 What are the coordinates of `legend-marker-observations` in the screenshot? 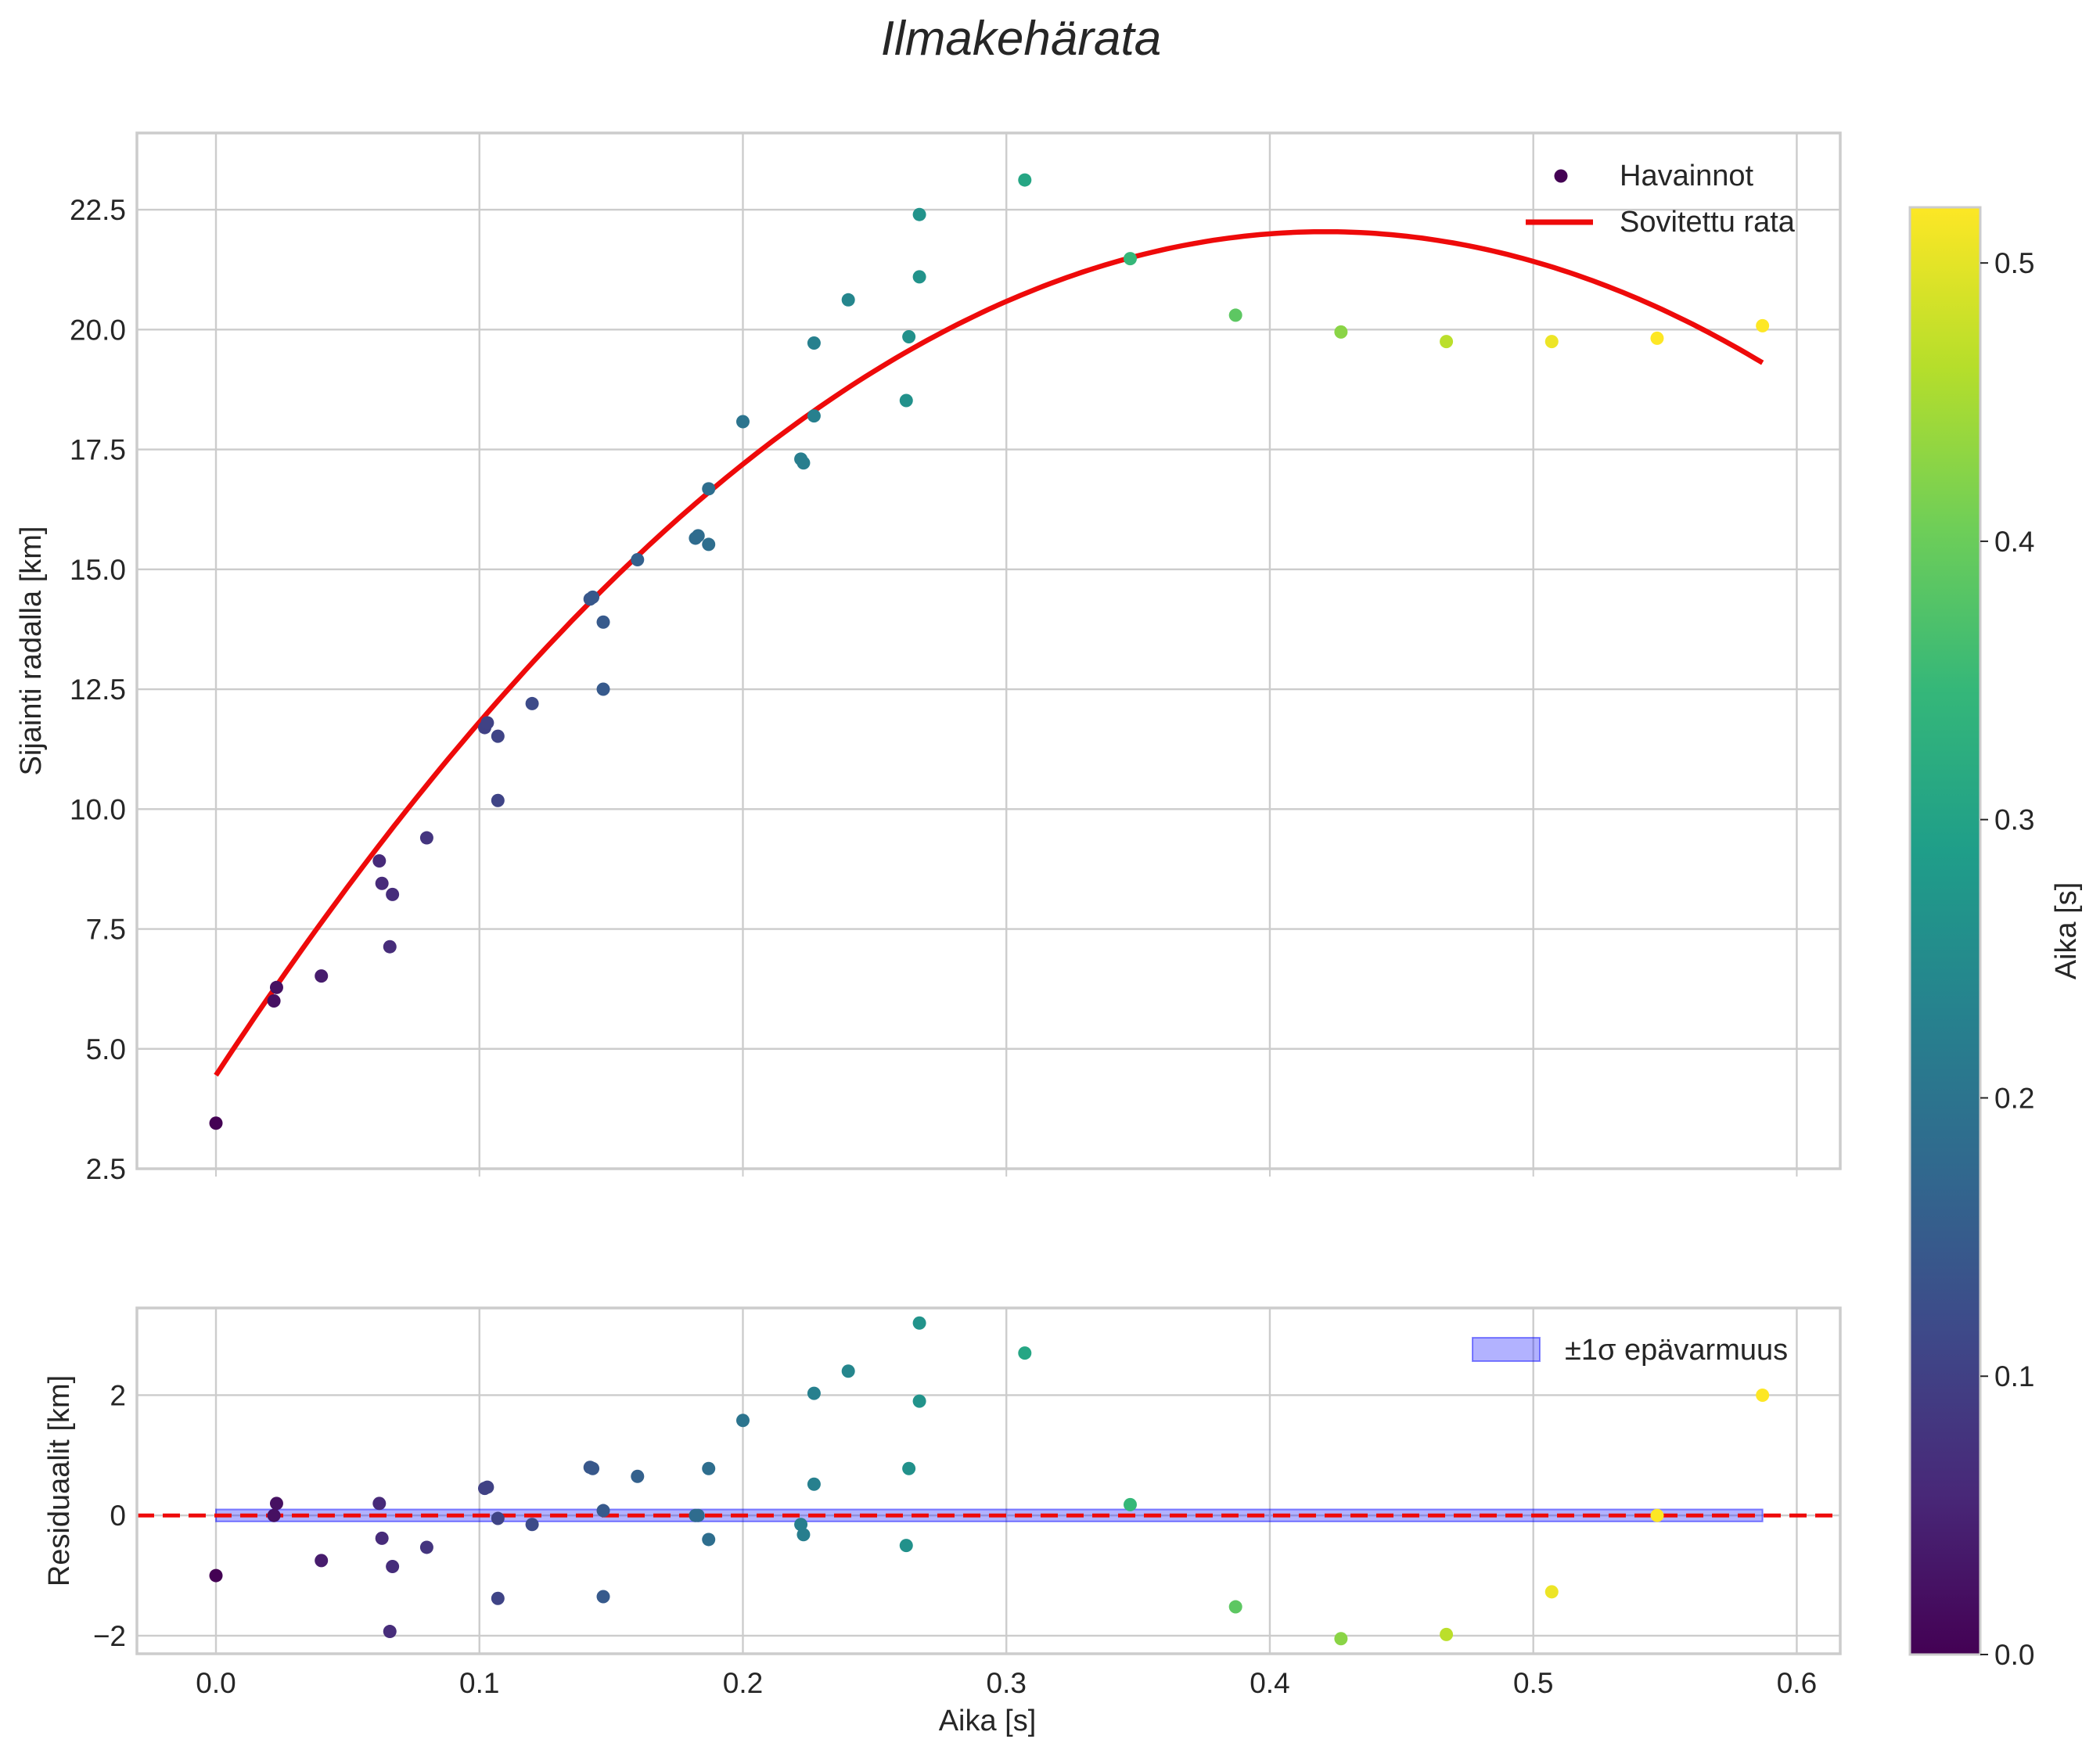 It's located at (1561, 176).